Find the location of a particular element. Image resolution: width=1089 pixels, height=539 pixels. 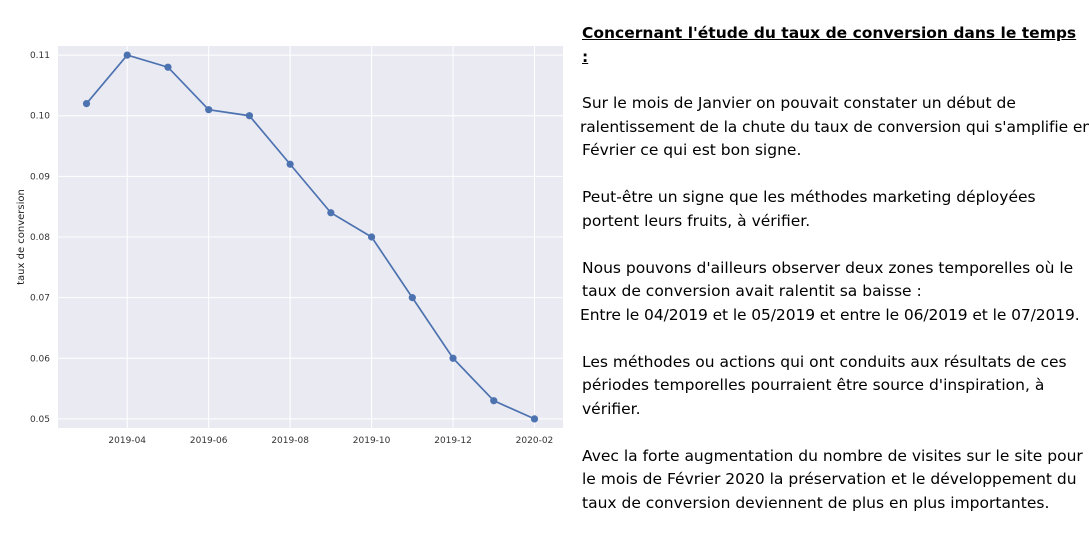

y-tick-label: 0.10 is located at coordinates (40, 117).